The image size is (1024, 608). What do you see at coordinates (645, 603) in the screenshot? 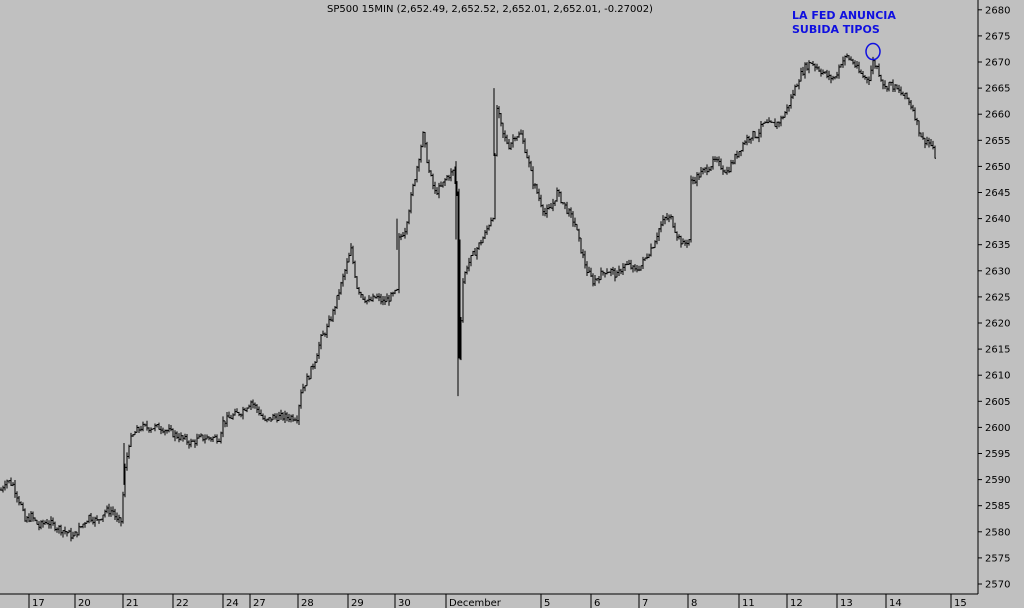
I see `x-tick-label: 7` at bounding box center [645, 603].